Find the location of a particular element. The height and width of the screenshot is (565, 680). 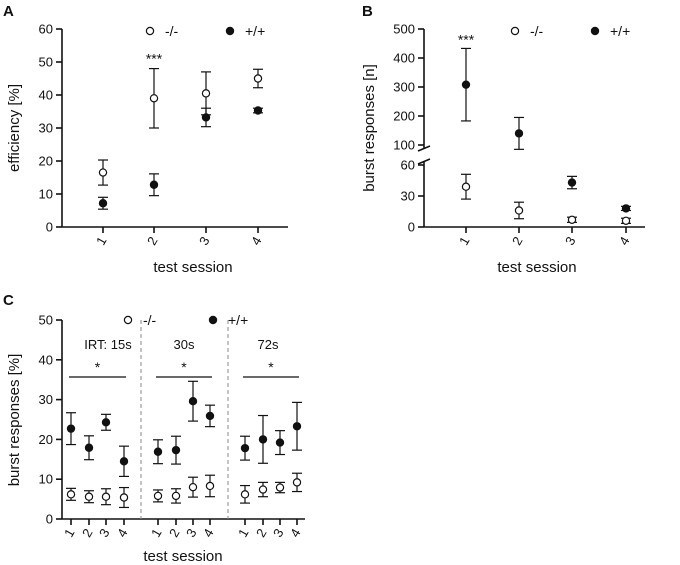

panel-b-legend-label-1: +/+ is located at coordinates (620, 31).